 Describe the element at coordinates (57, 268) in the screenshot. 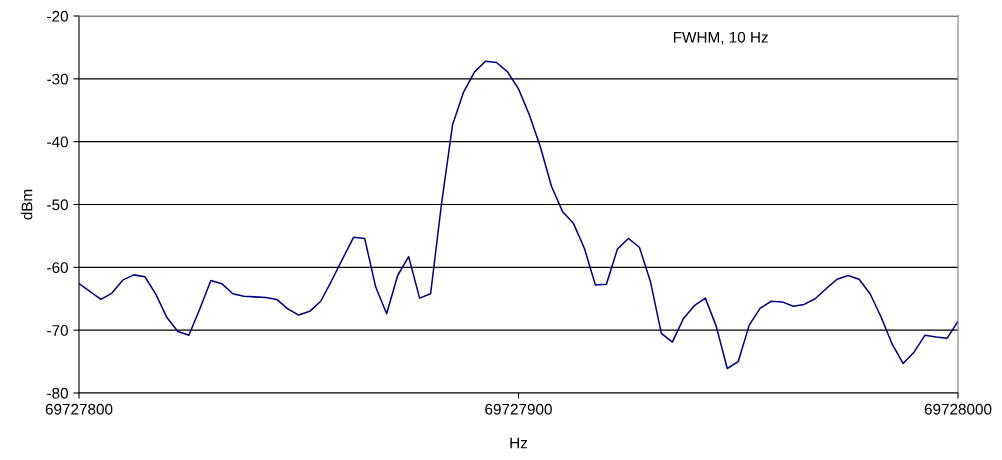

I see `y-tick-label: -60` at that location.